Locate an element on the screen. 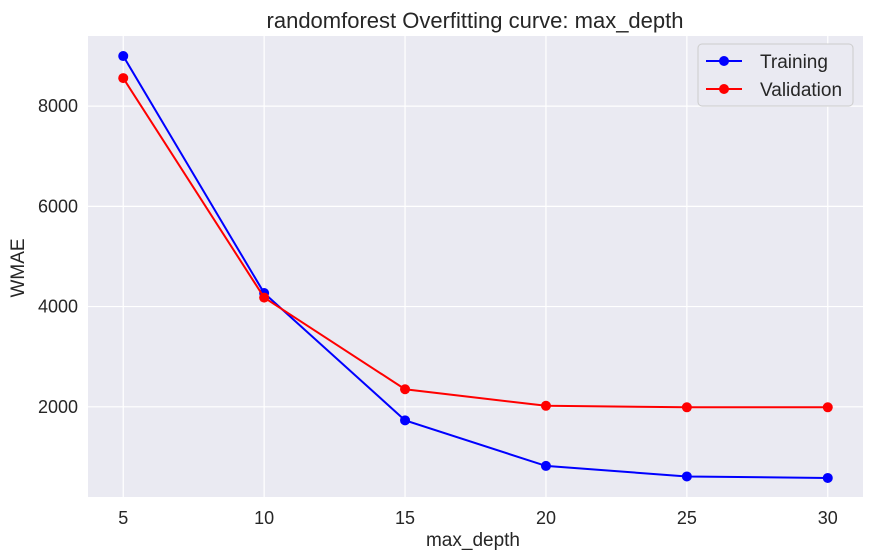 Image resolution: width=871 pixels, height=559 pixels. legend-training-label: Training is located at coordinates (794, 62).